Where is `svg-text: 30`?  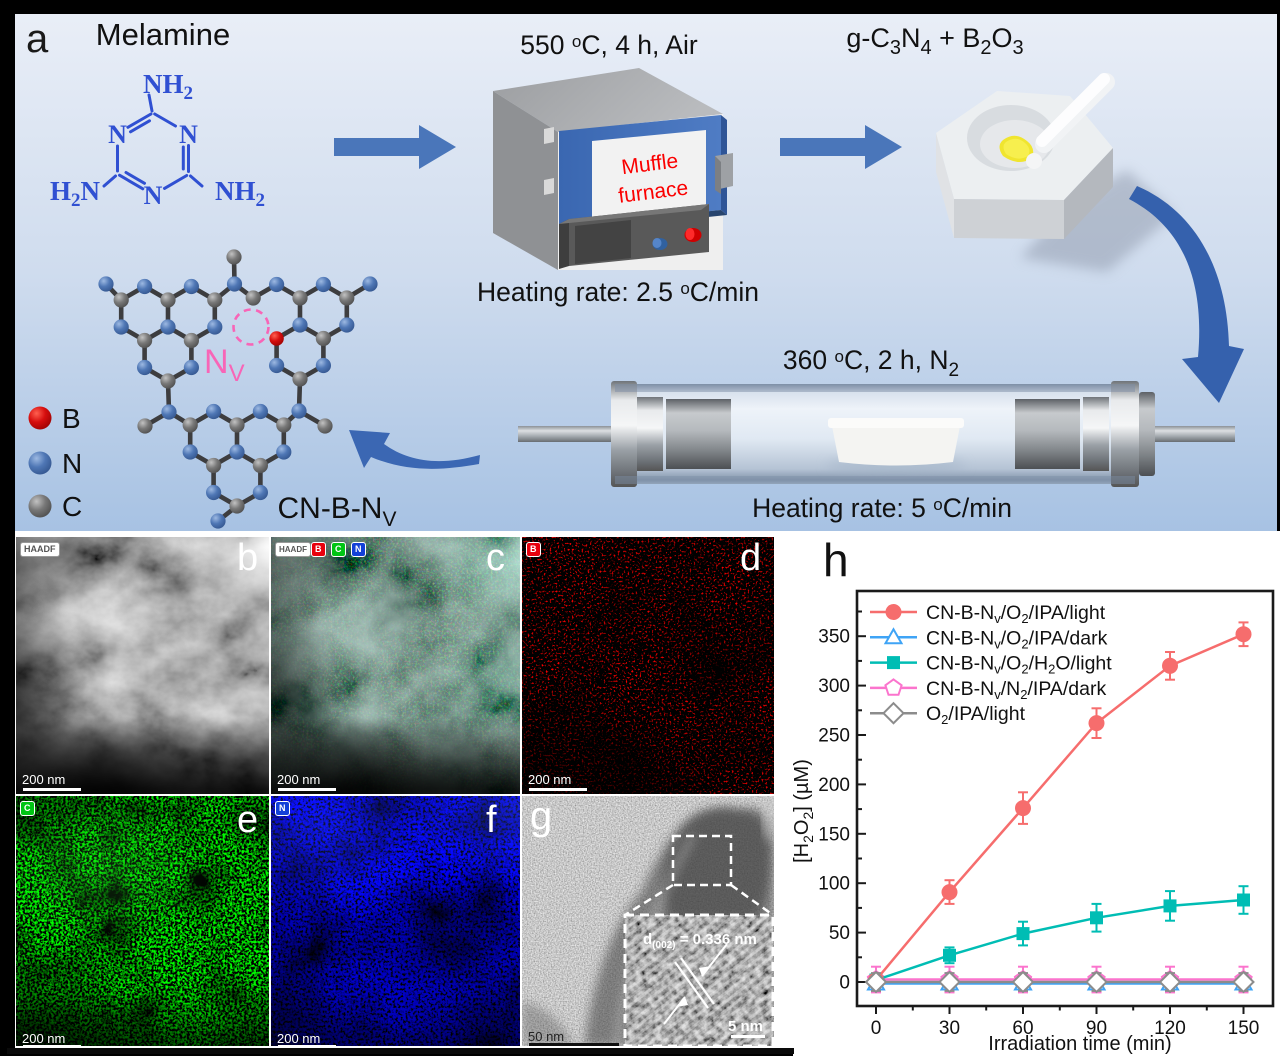 svg-text: 30 is located at coordinates (949, 1028).